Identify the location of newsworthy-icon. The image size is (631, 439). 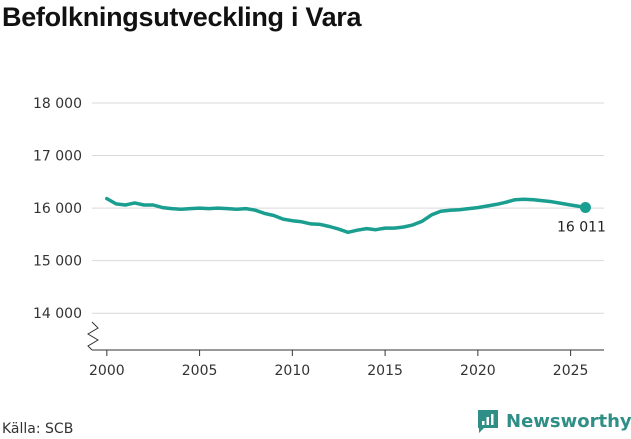
(488, 421).